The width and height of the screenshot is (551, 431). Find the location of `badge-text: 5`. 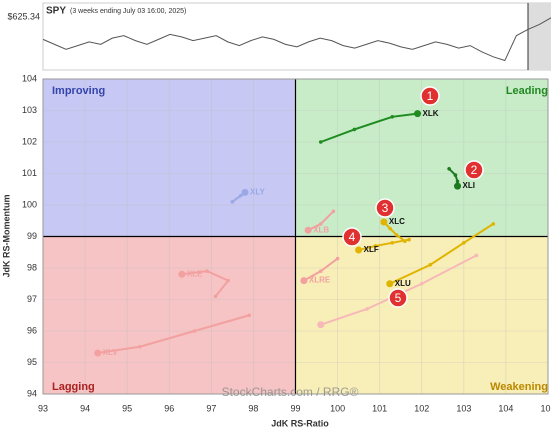

badge-text: 5 is located at coordinates (398, 298).